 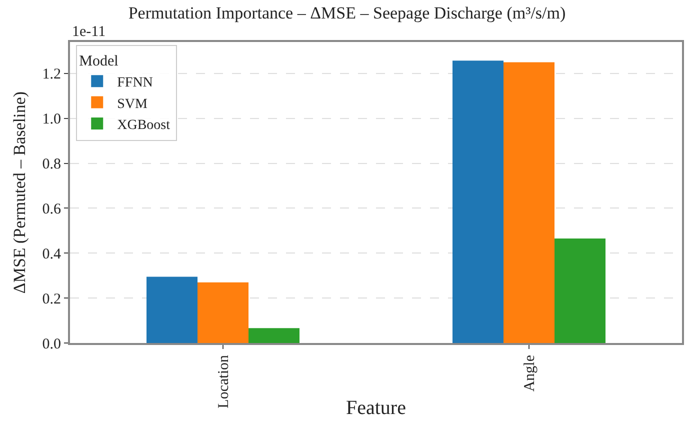 I want to click on y-tick-label: 0.8, so click(x=51, y=164).